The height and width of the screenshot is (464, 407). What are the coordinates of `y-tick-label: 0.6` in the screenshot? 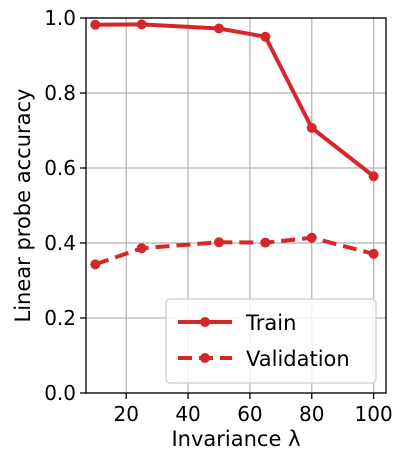 It's located at (60, 168).